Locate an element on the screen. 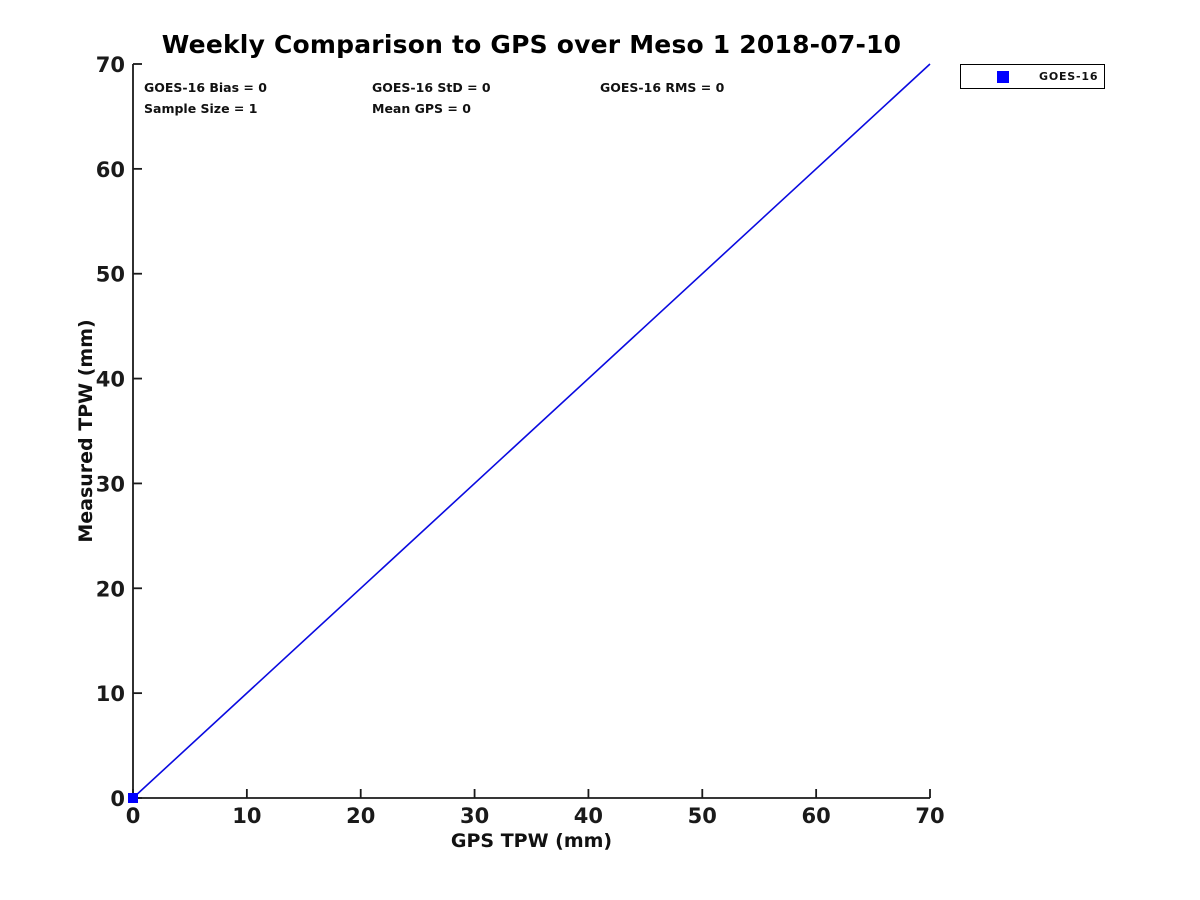 This screenshot has width=1200, height=900. y-tick-label: 70 is located at coordinates (110, 65).